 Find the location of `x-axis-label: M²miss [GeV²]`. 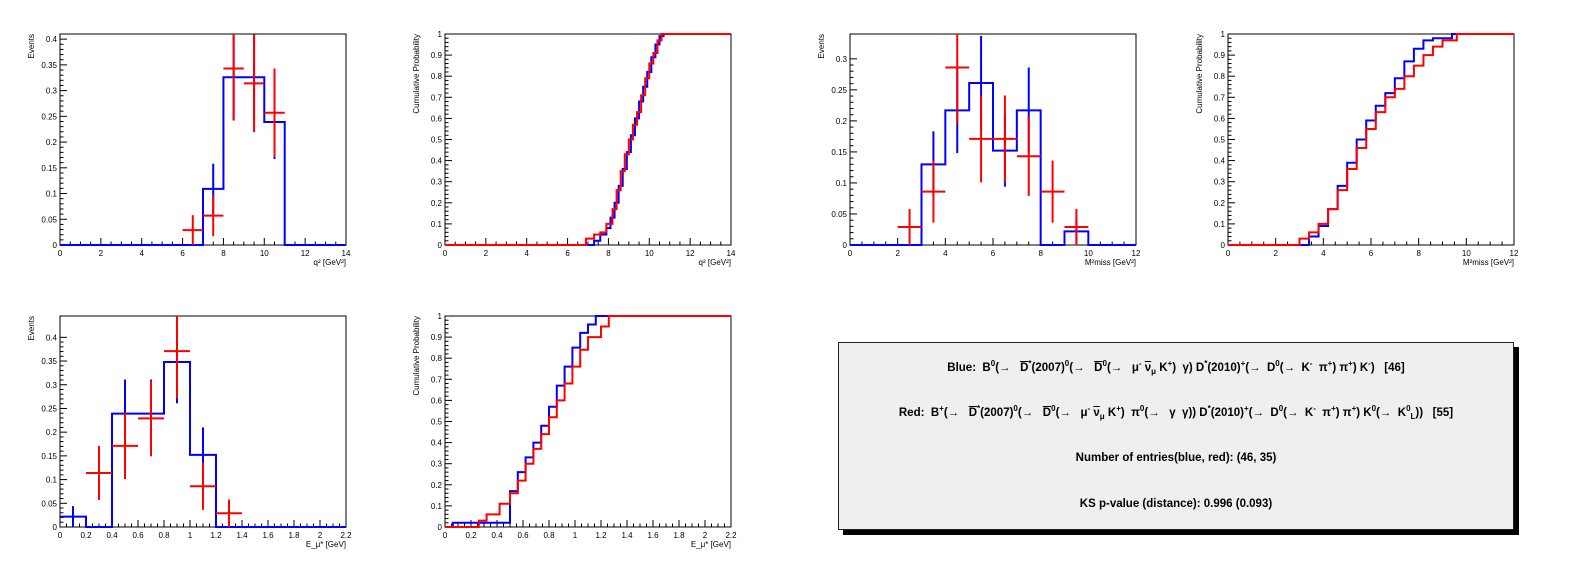

x-axis-label: M²miss [GeV²] is located at coordinates (1110, 262).